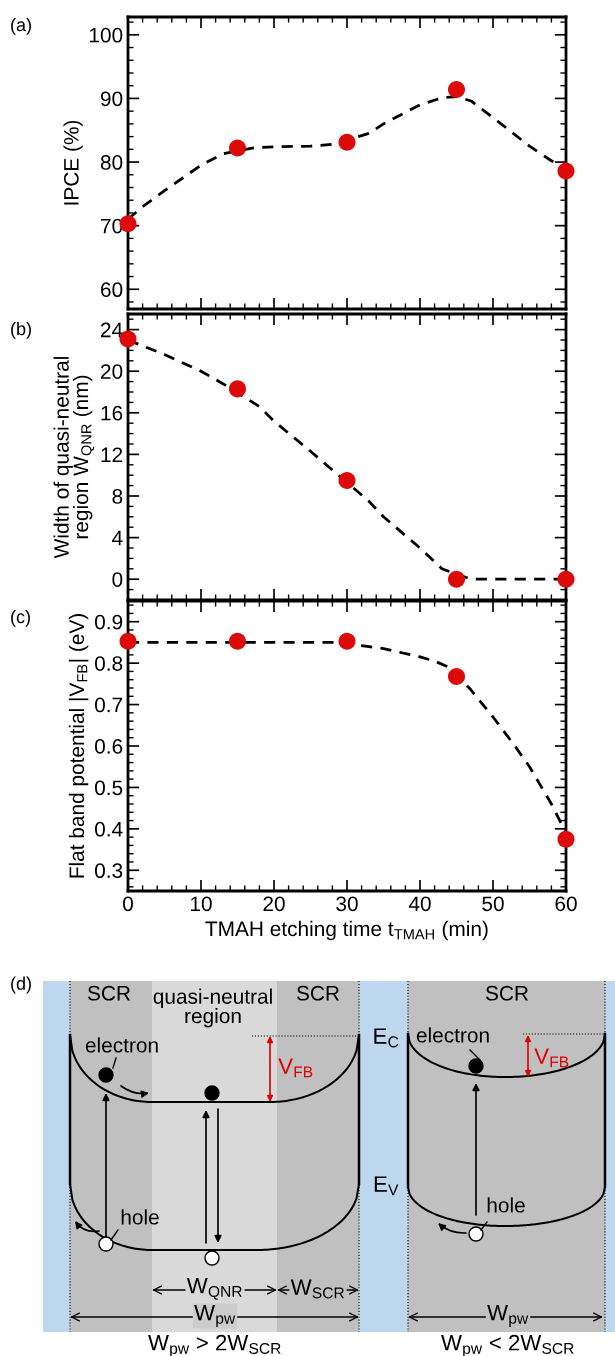  I want to click on text: E$_{C}$, so click(386, 1038).